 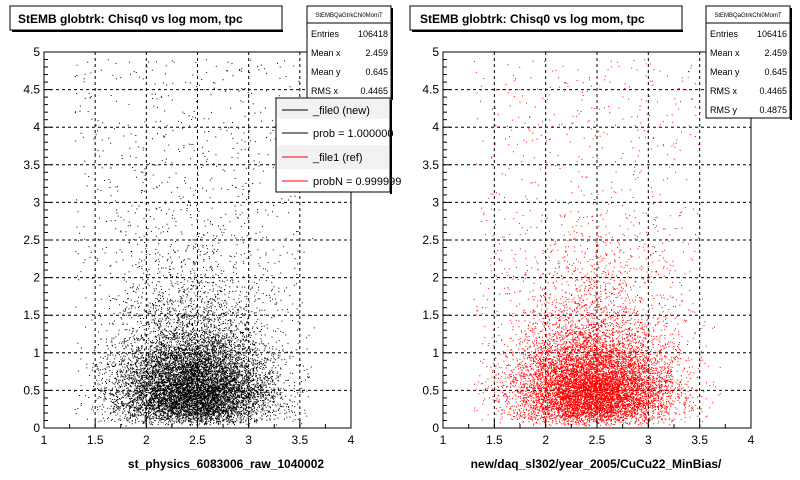 What do you see at coordinates (430, 390) in the screenshot?
I see `right-y-tick-label: 0.5` at bounding box center [430, 390].